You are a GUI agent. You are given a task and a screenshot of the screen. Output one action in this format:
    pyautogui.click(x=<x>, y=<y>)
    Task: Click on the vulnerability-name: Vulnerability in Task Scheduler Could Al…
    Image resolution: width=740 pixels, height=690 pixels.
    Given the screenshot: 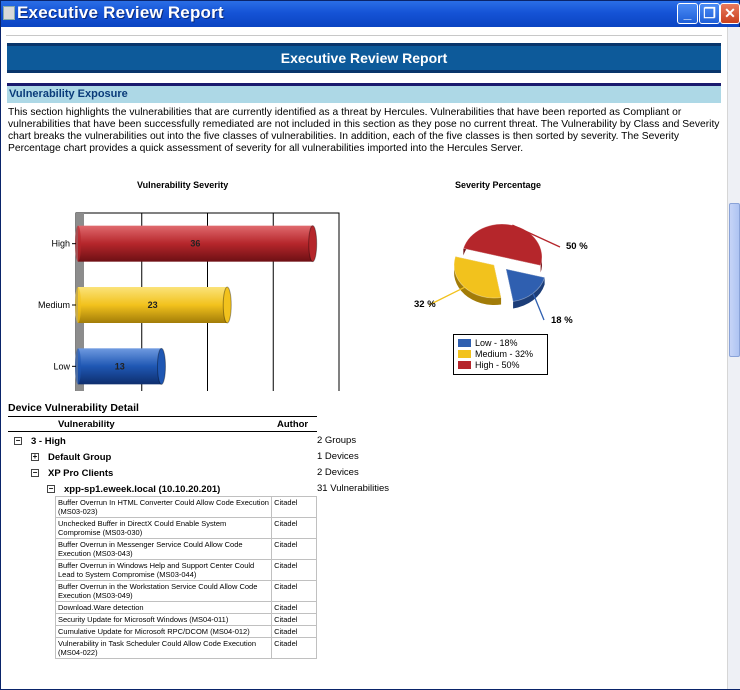 What is the action you would take?
    pyautogui.click(x=163, y=648)
    